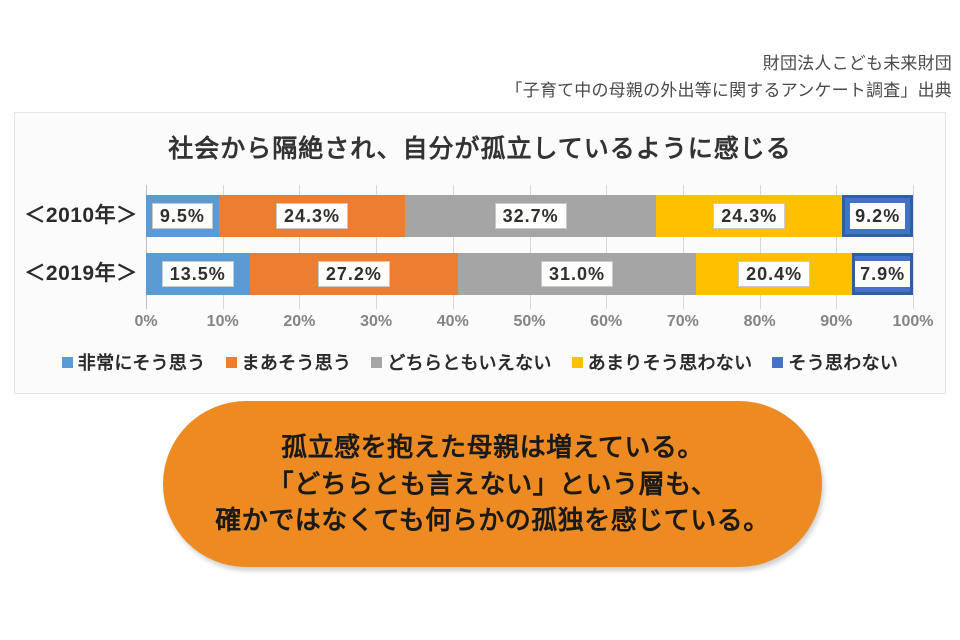 The image size is (960, 640). I want to click on legend-label: あまりそう思わない, so click(670, 363).